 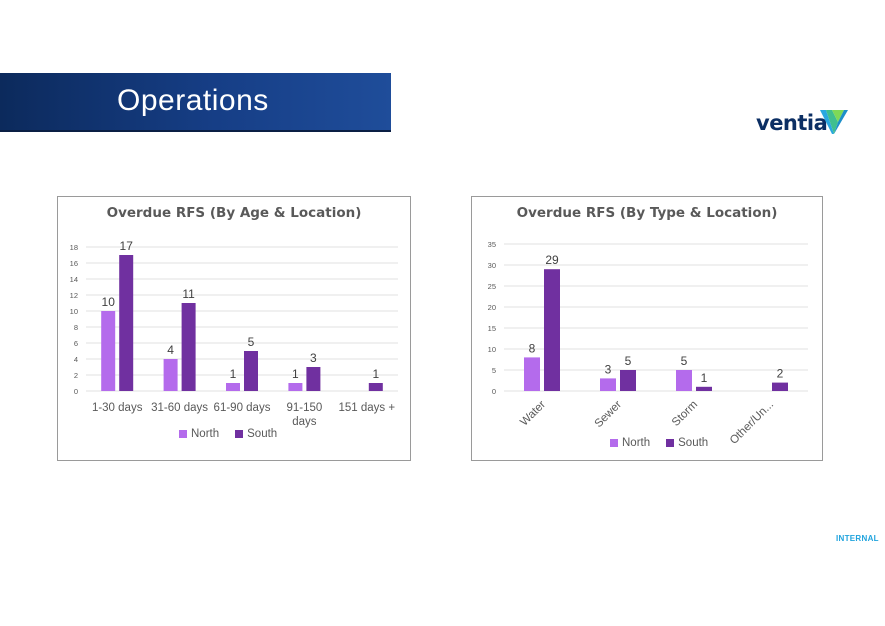 I want to click on data-label: 4, so click(x=170, y=350).